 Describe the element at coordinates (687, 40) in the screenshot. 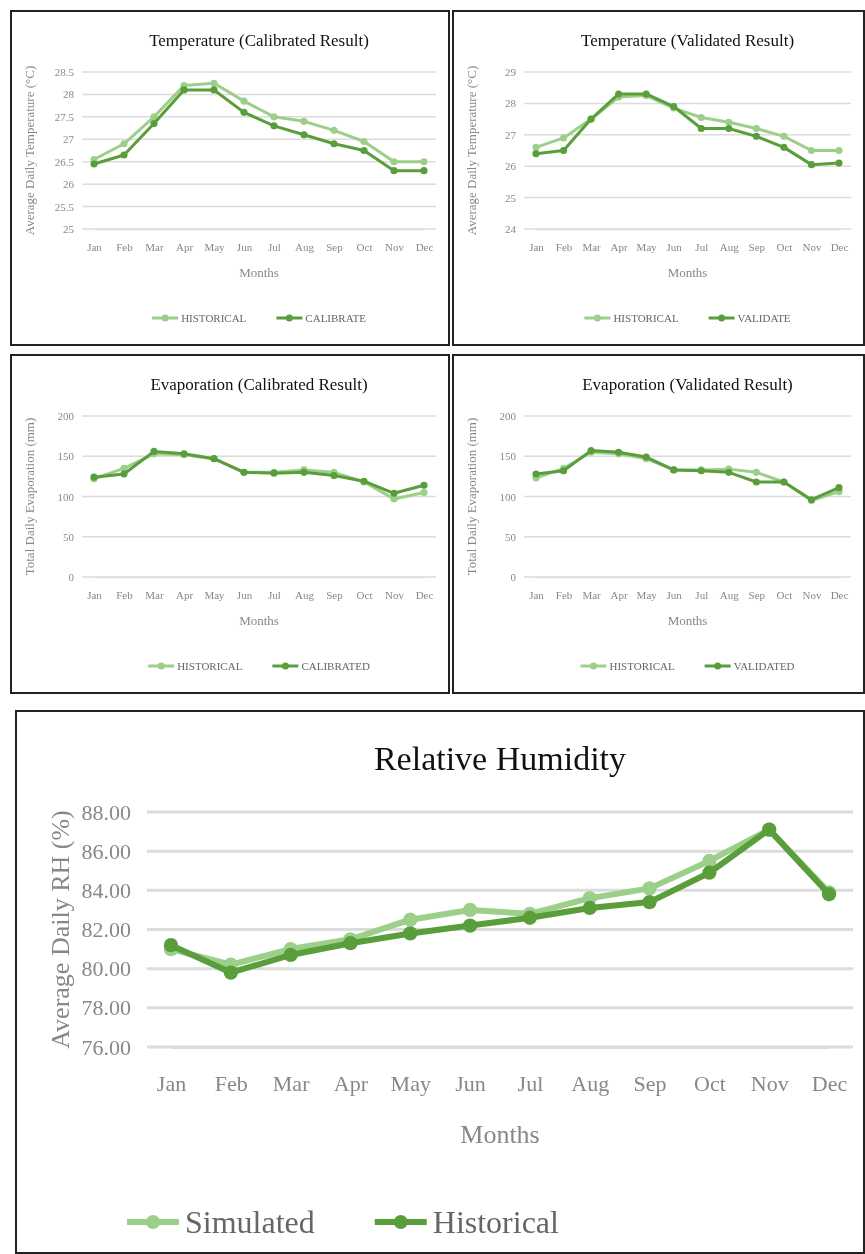

I see `chart-title: Temperature (Validated Result)` at that location.